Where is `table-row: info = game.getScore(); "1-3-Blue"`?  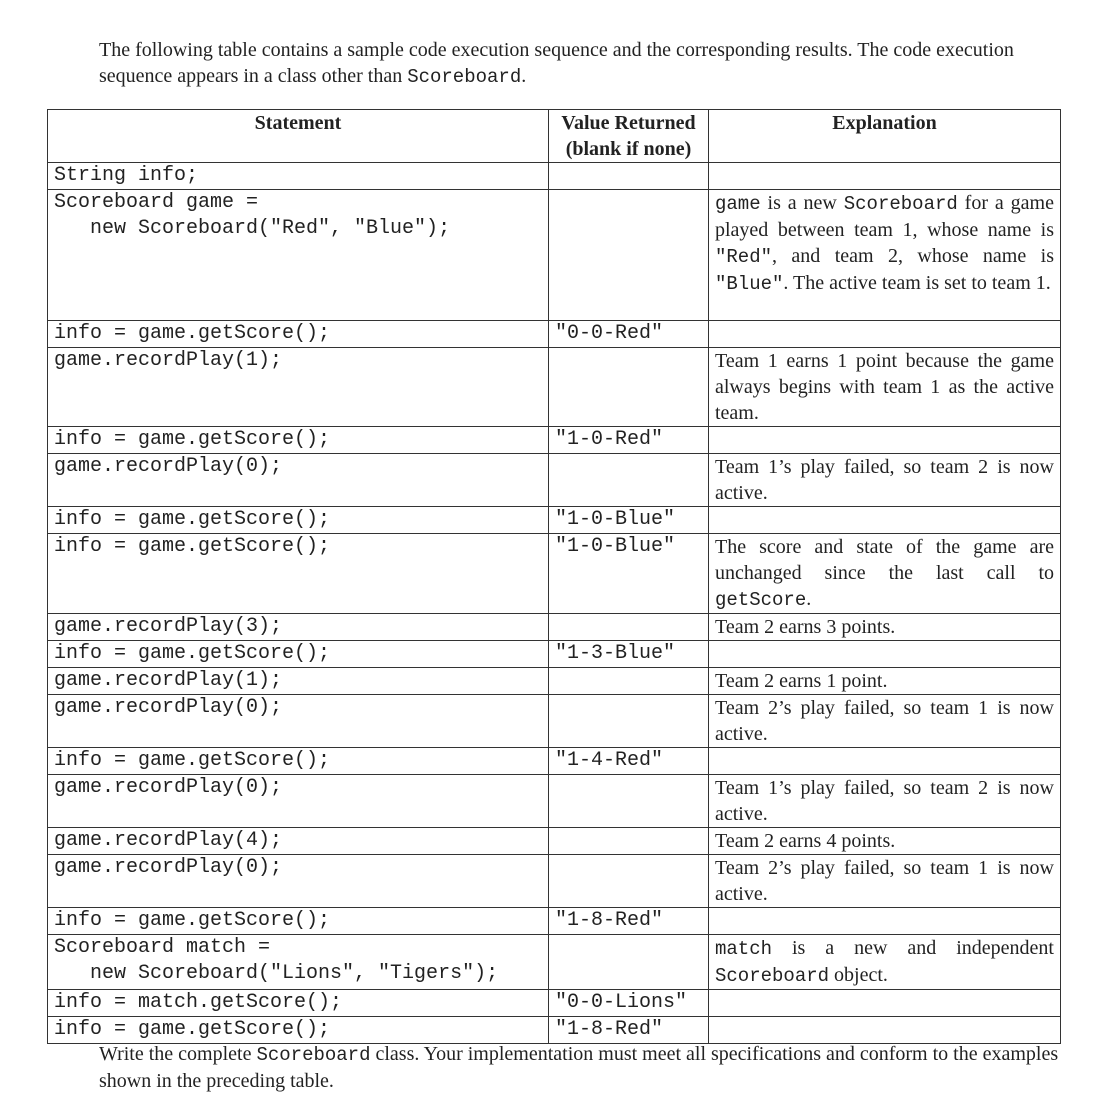
table-row: info = game.getScore(); "1-3-Blue" is located at coordinates (554, 654).